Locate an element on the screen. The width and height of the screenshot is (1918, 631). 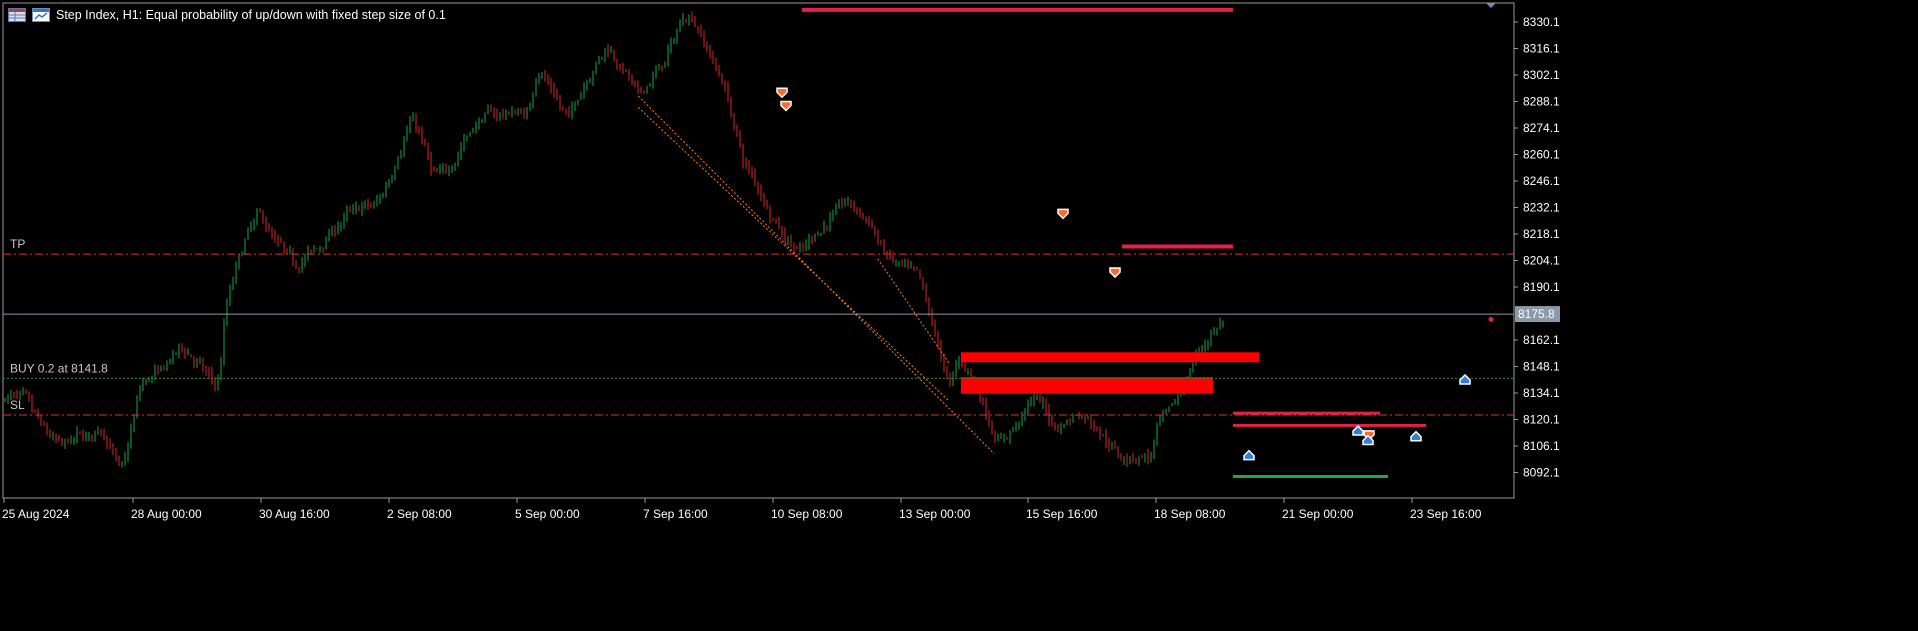
y-tick-label: 8330.1 is located at coordinates (1541, 22).